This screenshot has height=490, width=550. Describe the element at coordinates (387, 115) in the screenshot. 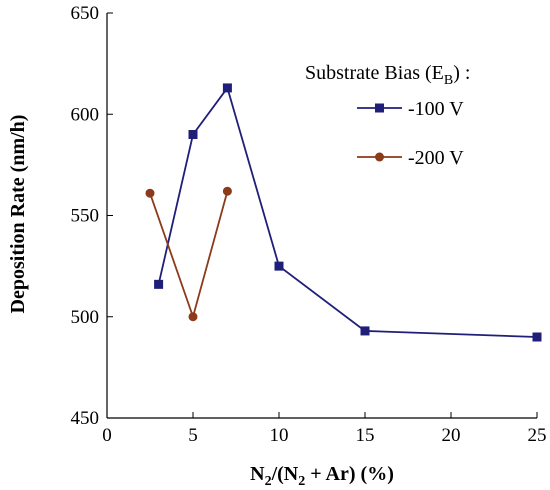

I see `legend: Substrate Bias (EB) : -100 V -200 V` at that location.